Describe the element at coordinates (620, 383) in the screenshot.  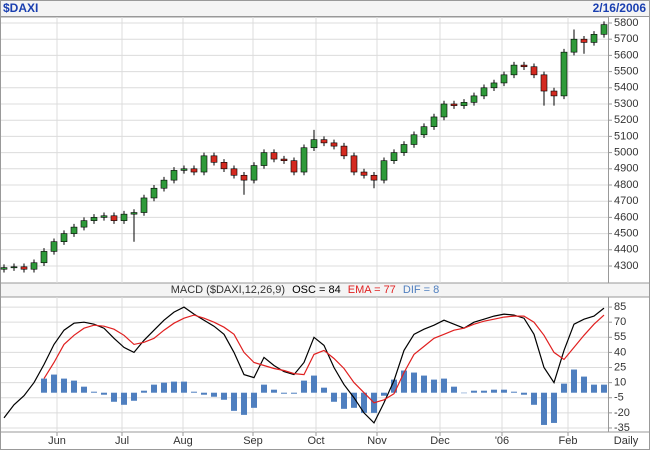
I see `y-tick-label: 10` at that location.